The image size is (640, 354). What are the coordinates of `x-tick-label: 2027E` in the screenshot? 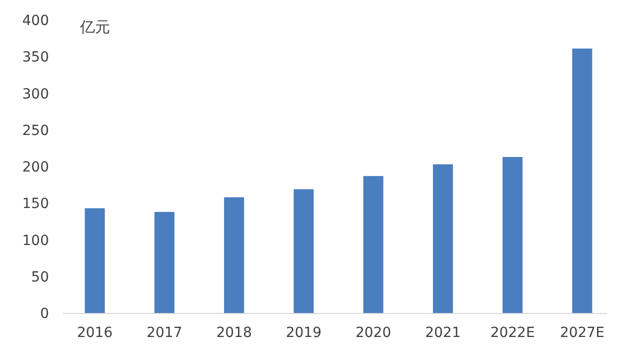 It's located at (582, 333).